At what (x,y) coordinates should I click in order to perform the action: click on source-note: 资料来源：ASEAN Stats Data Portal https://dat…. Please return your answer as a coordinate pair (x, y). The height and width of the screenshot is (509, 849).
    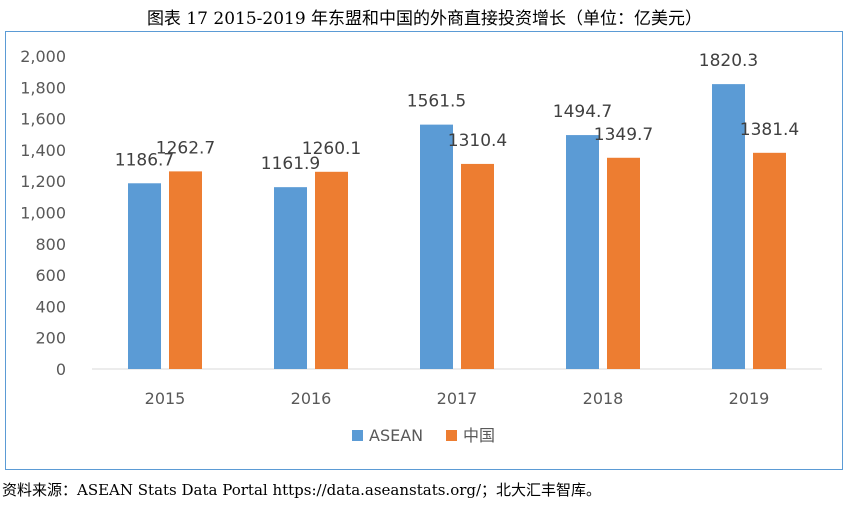
    Looking at the image, I should click on (302, 490).